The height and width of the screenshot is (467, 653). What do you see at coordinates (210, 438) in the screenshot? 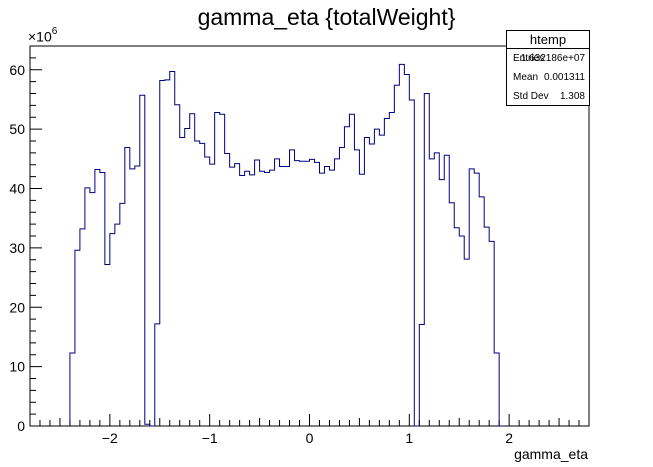
I see `x-tick-label: −1` at bounding box center [210, 438].